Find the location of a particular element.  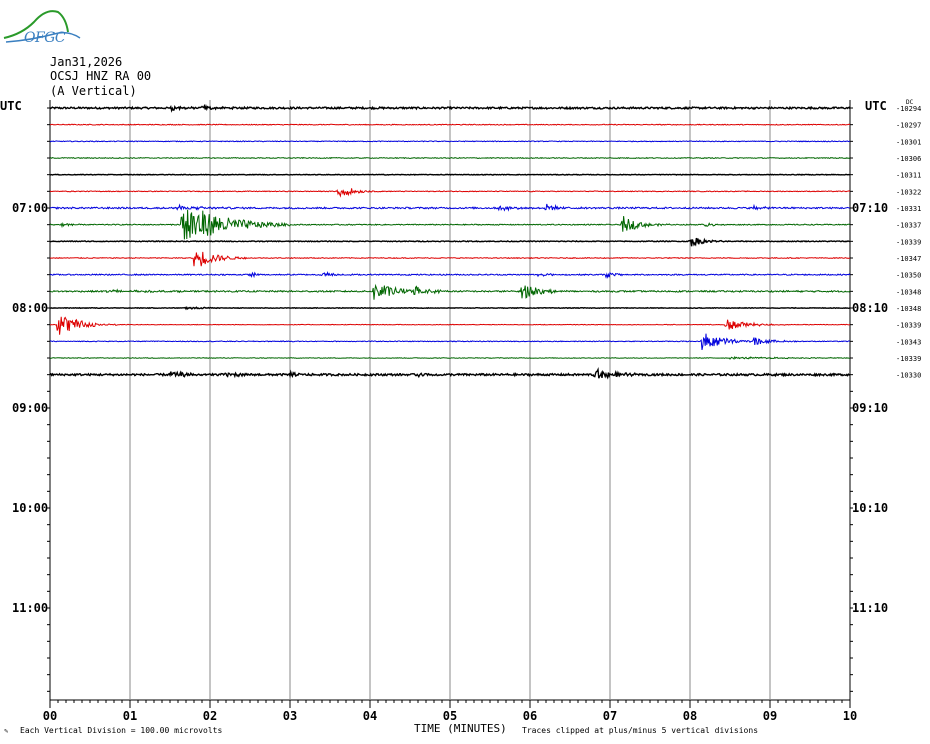

scale-icon: ✎ is located at coordinates (6, 731).